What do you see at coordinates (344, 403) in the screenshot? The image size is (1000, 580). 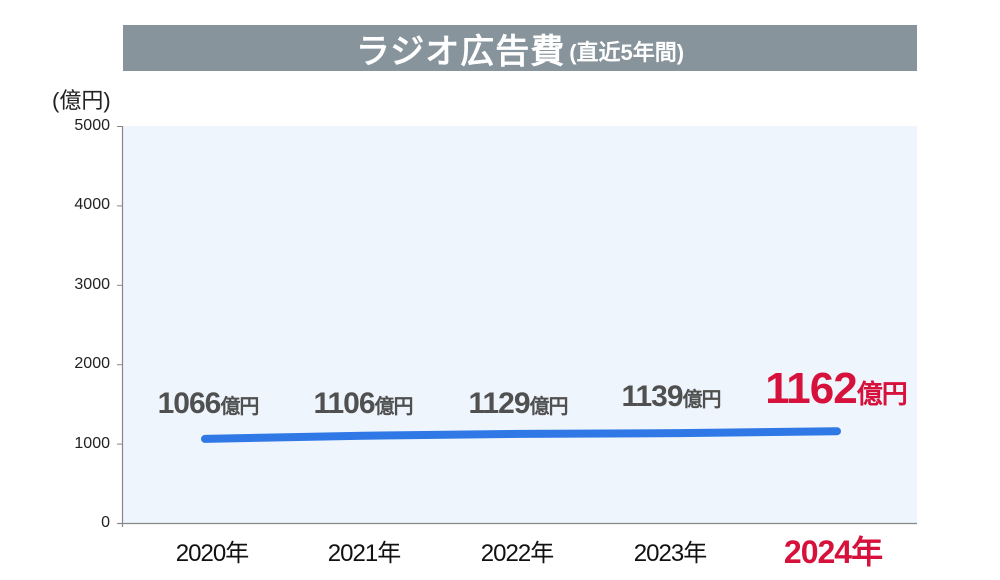 I see `data-label-value: 1106` at bounding box center [344, 403].